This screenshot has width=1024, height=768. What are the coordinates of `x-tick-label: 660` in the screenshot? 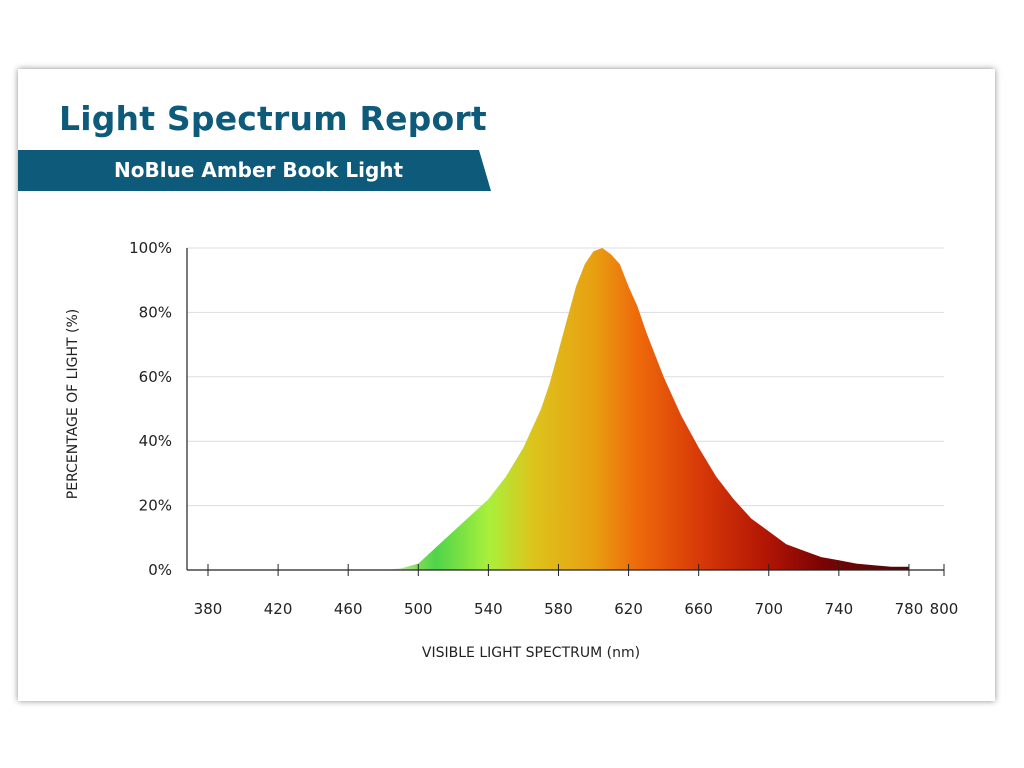 It's located at (698, 609).